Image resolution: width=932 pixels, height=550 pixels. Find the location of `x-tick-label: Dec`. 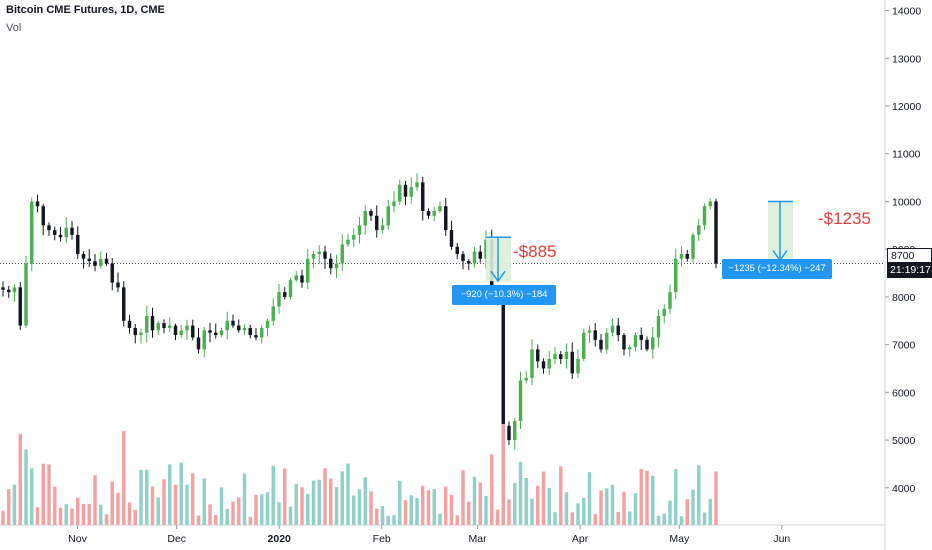

x-tick-label: Dec is located at coordinates (176, 539).